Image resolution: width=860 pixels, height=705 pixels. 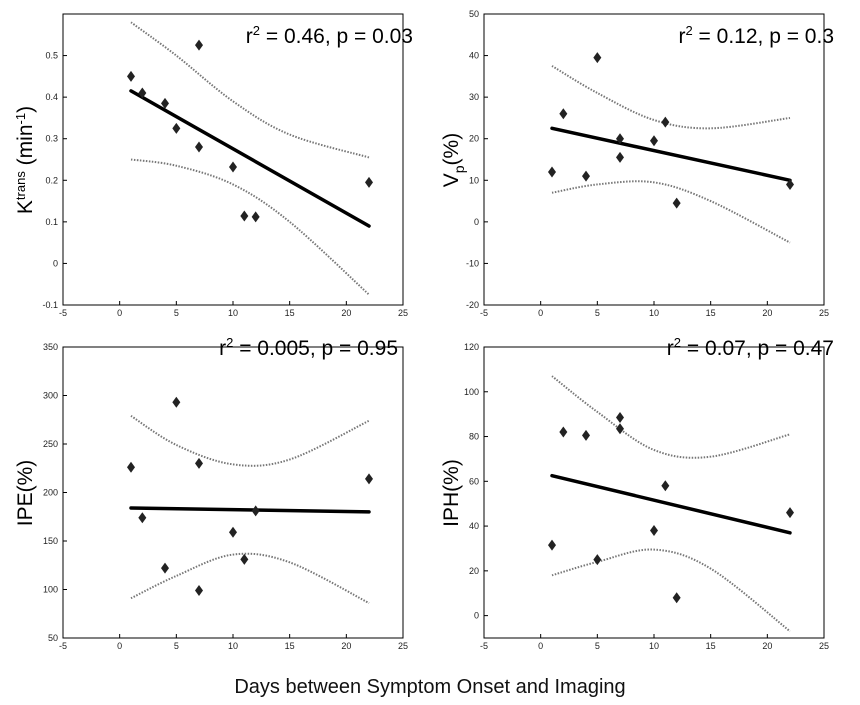 What do you see at coordinates (233, 313) in the screenshot?
I see `x-tick-label: 10` at bounding box center [233, 313].